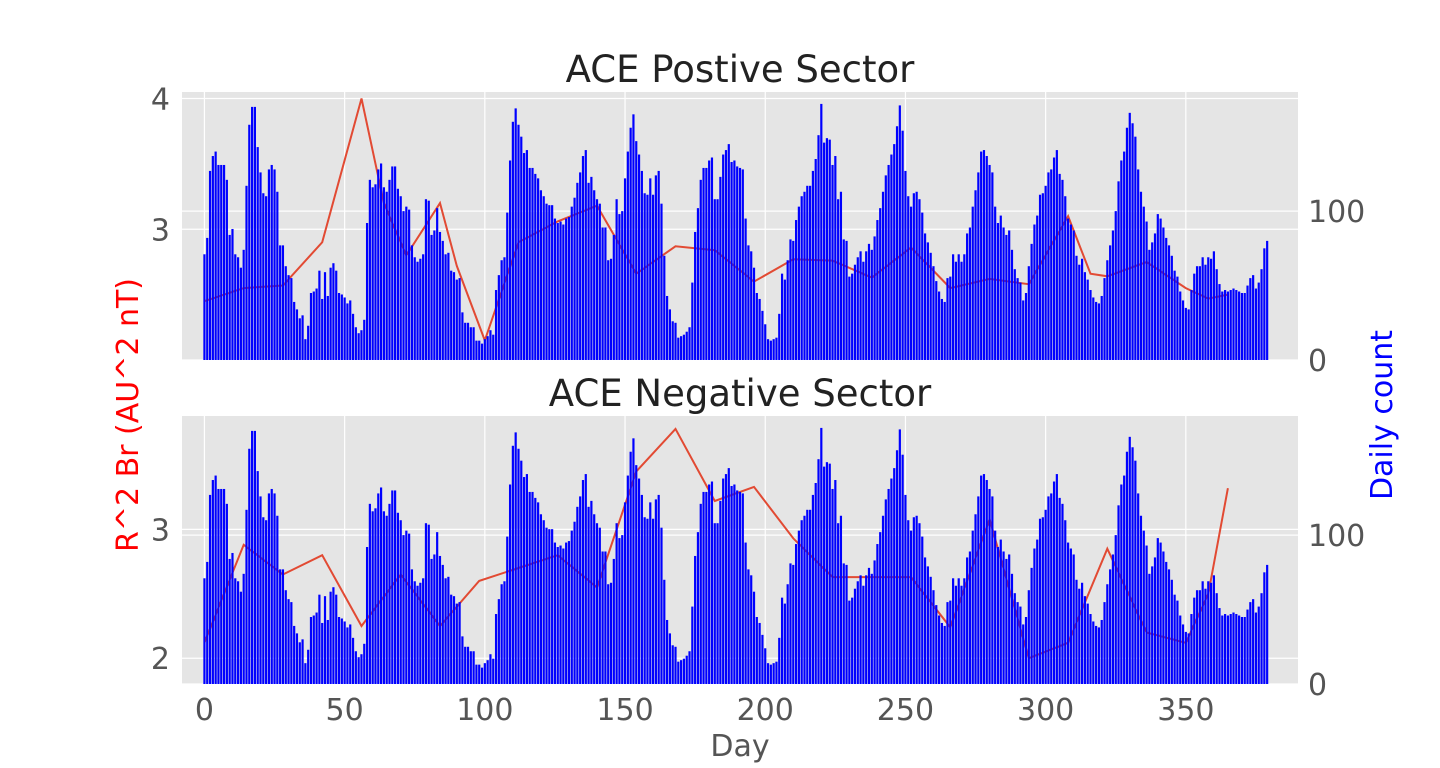  I want to click on x-tick-label: 250, so click(905, 710).